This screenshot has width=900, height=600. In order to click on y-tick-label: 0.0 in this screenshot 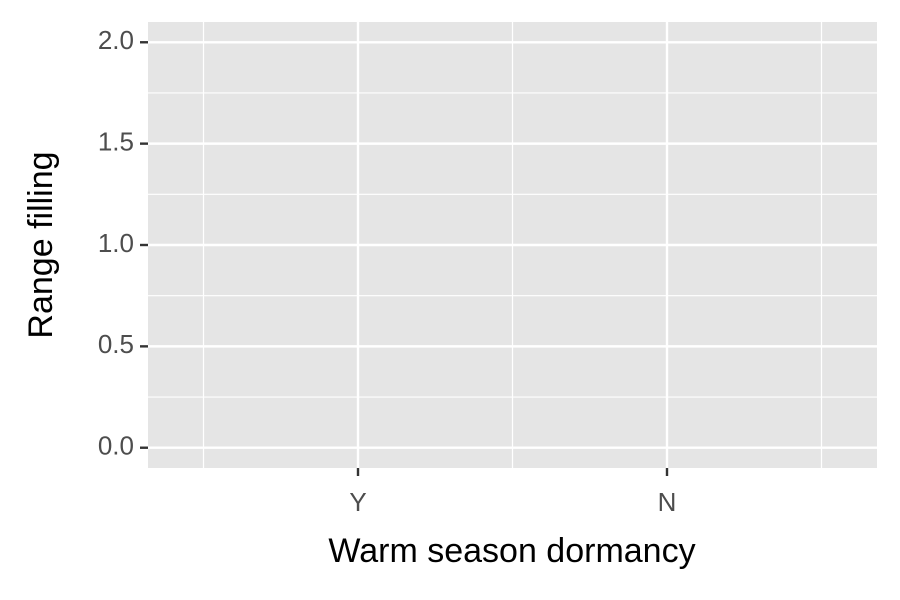, I will do `click(116, 446)`.